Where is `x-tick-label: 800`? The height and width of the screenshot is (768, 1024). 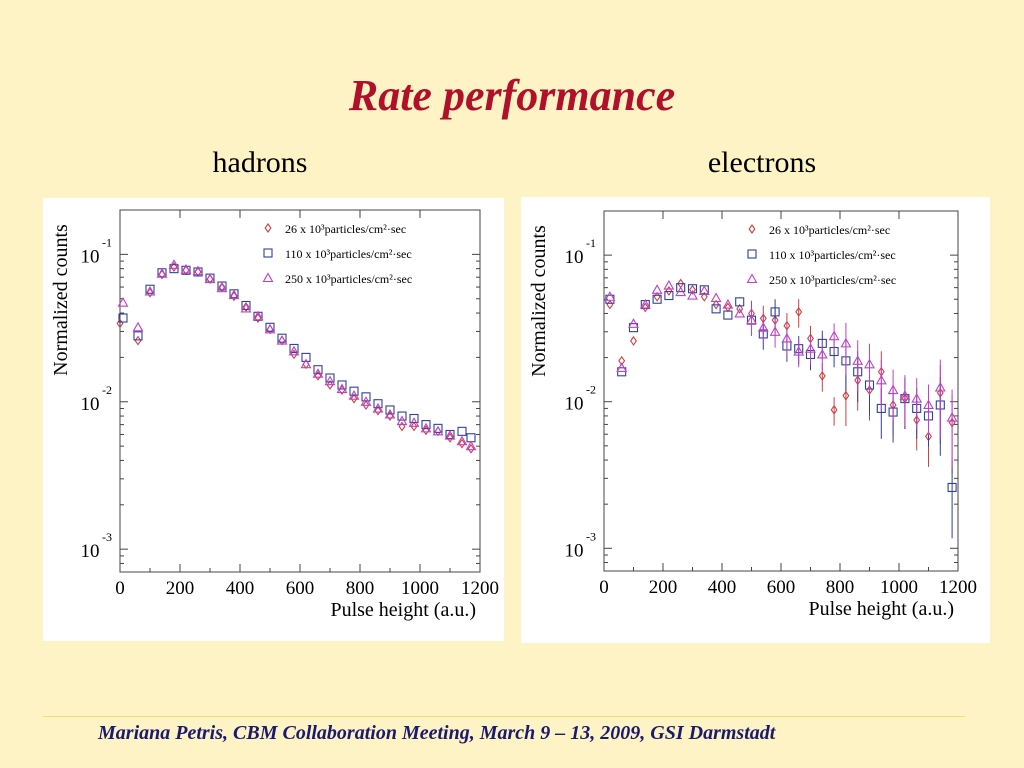
x-tick-label: 800 is located at coordinates (360, 588).